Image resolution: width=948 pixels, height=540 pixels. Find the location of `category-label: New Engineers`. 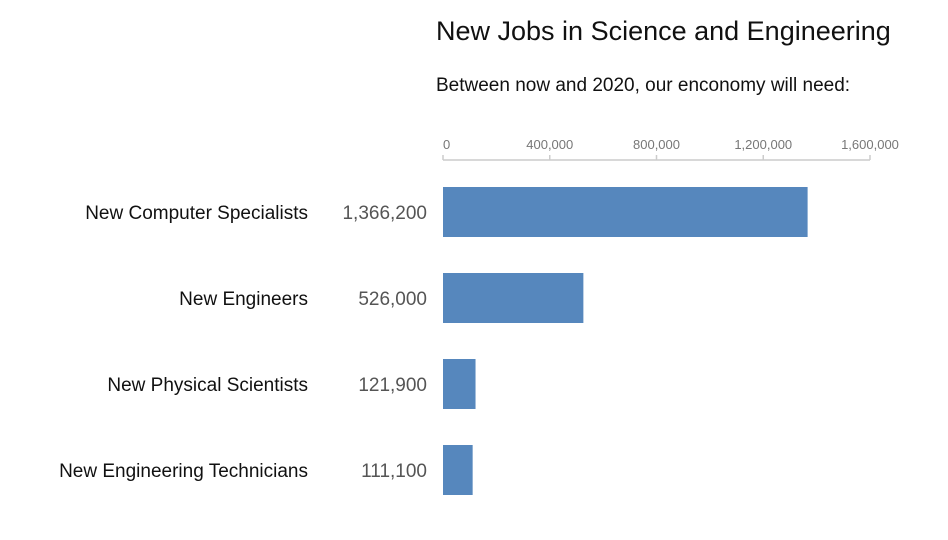

category-label: New Engineers is located at coordinates (243, 299).